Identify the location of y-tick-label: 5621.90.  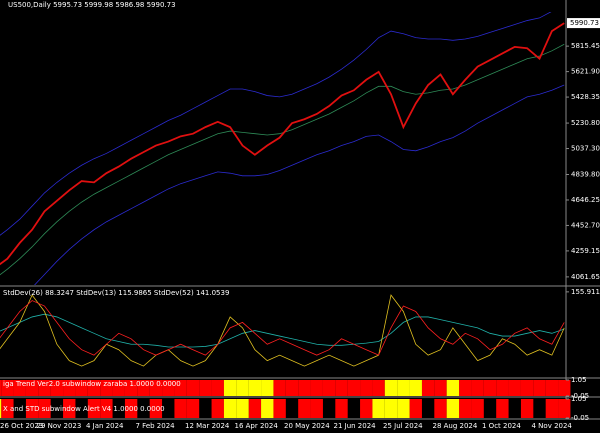
(585, 72).